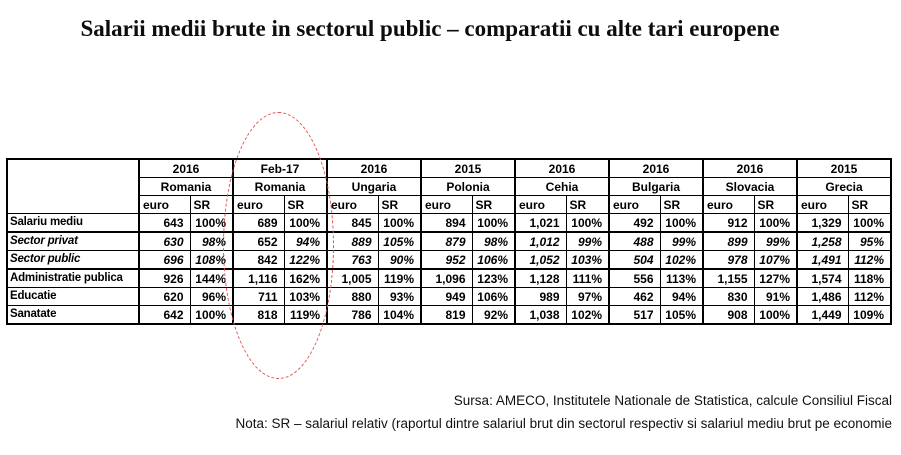 The image size is (901, 455). I want to click on value-cell: 111%, so click(587, 278).